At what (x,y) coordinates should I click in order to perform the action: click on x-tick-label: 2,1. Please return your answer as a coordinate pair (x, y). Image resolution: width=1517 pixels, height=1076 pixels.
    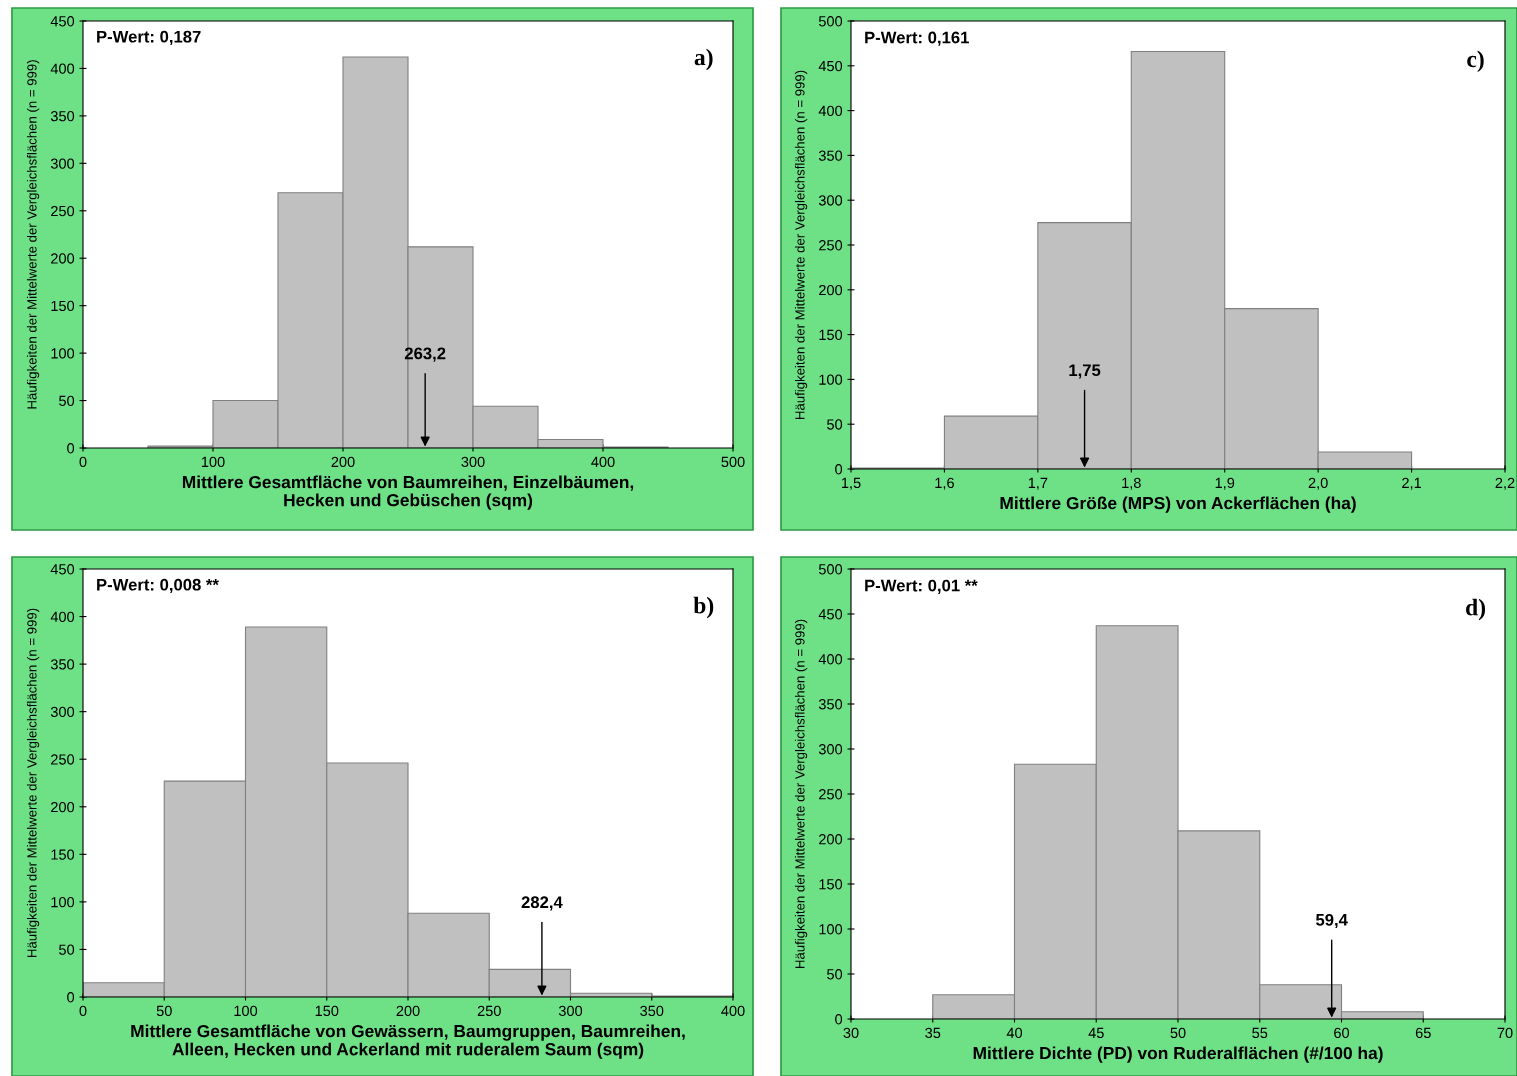
    Looking at the image, I should click on (1411, 483).